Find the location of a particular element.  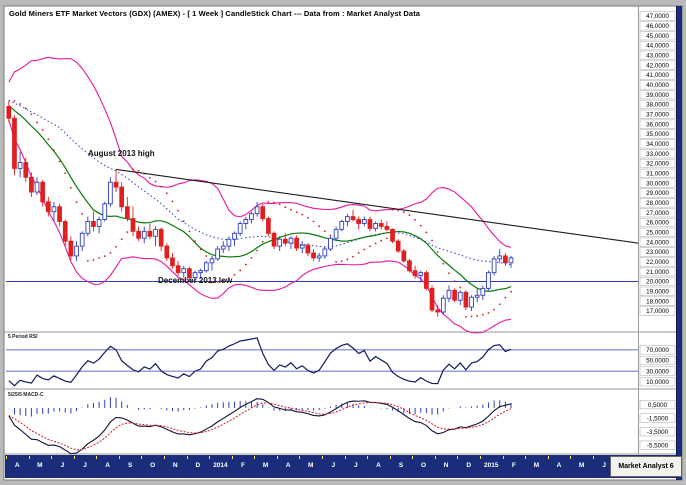

price-axis-label: 33,0000 is located at coordinates (657, 154).